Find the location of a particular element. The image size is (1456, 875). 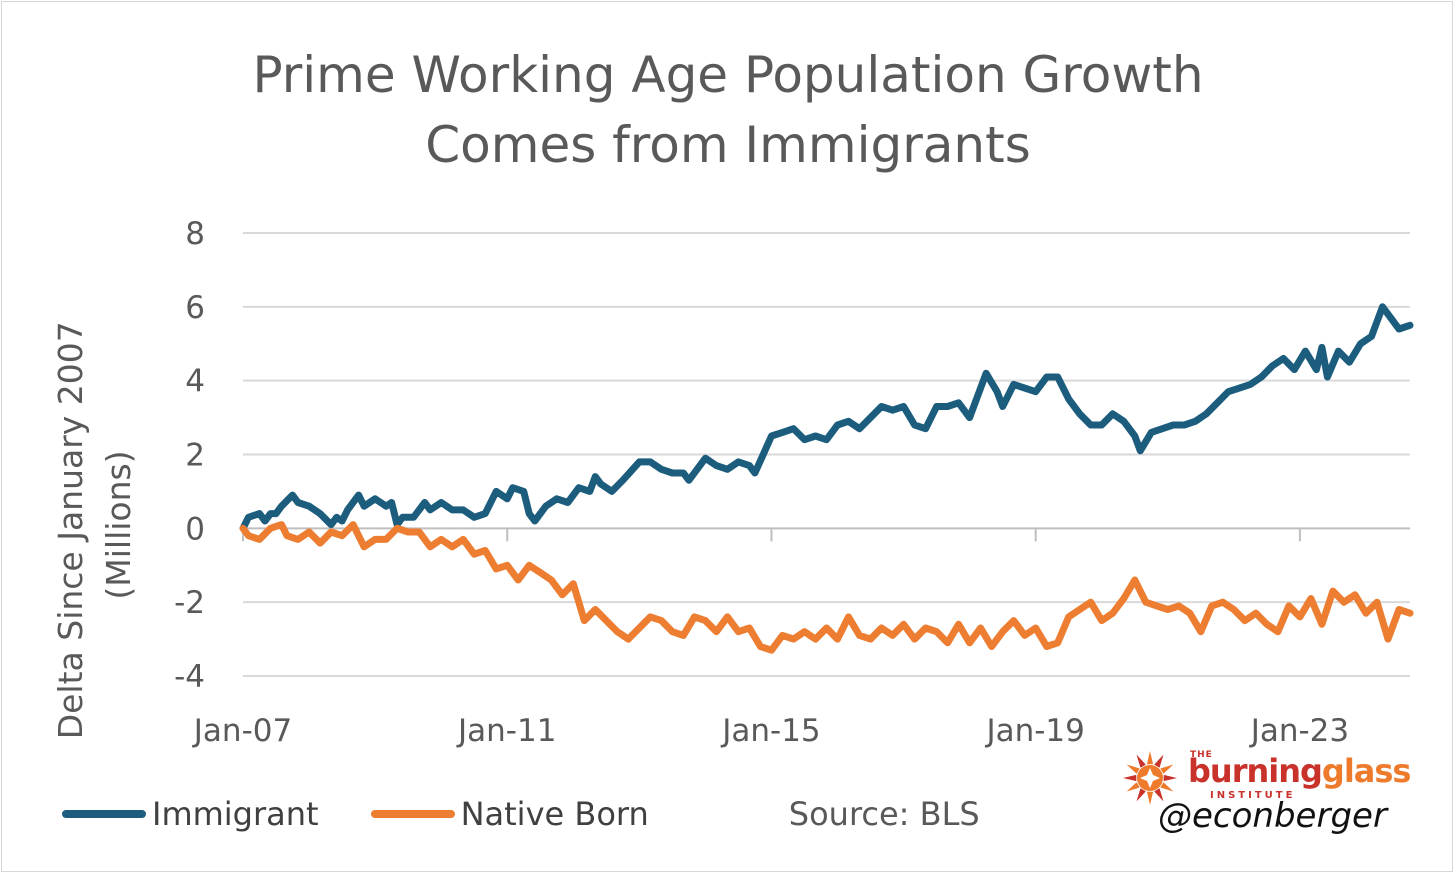

logo-word-glass: glass is located at coordinates (1366, 771).